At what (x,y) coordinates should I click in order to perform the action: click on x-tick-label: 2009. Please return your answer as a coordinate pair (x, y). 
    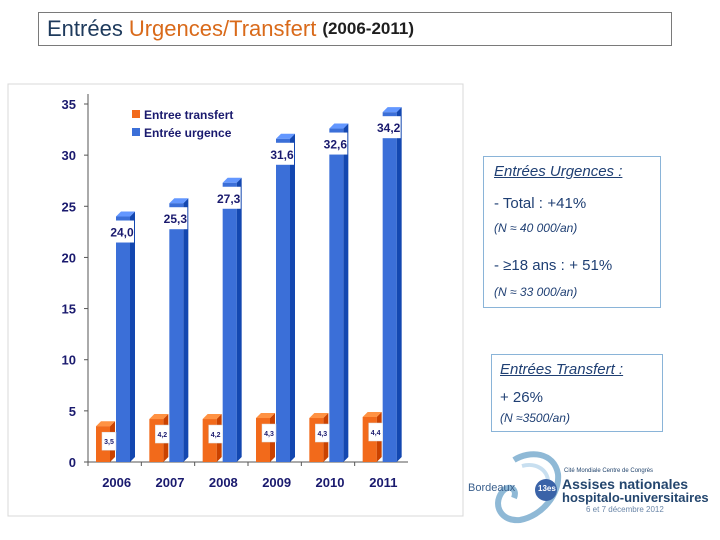
    Looking at the image, I should click on (276, 482).